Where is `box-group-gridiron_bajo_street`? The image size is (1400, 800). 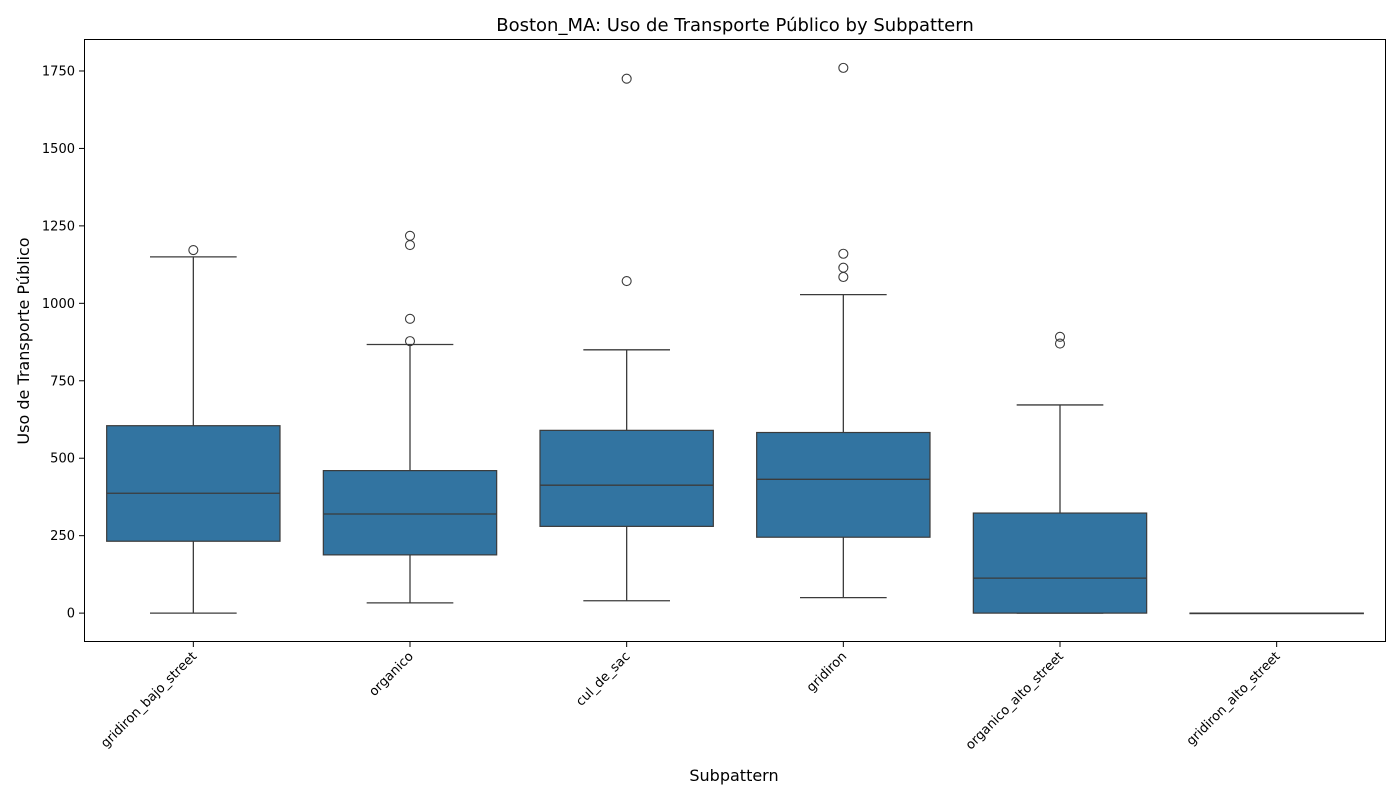
box-group-gridiron_bajo_street is located at coordinates (193, 429).